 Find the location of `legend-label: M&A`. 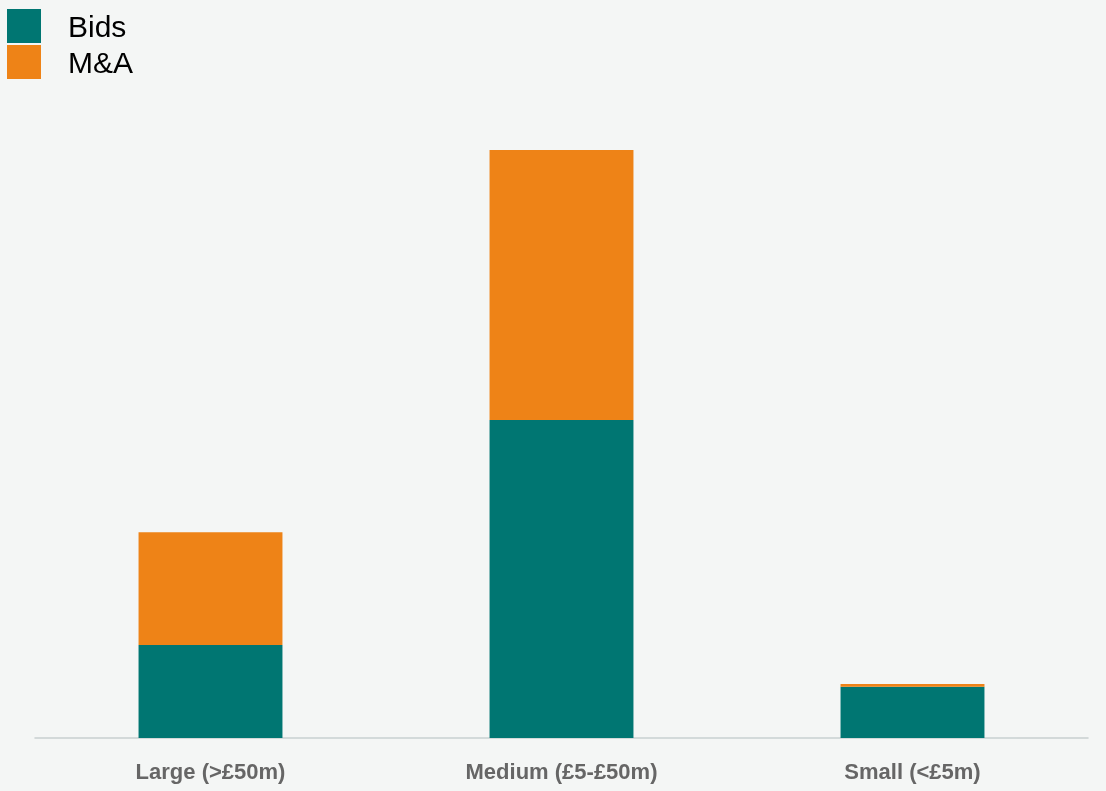

legend-label: M&A is located at coordinates (101, 62).